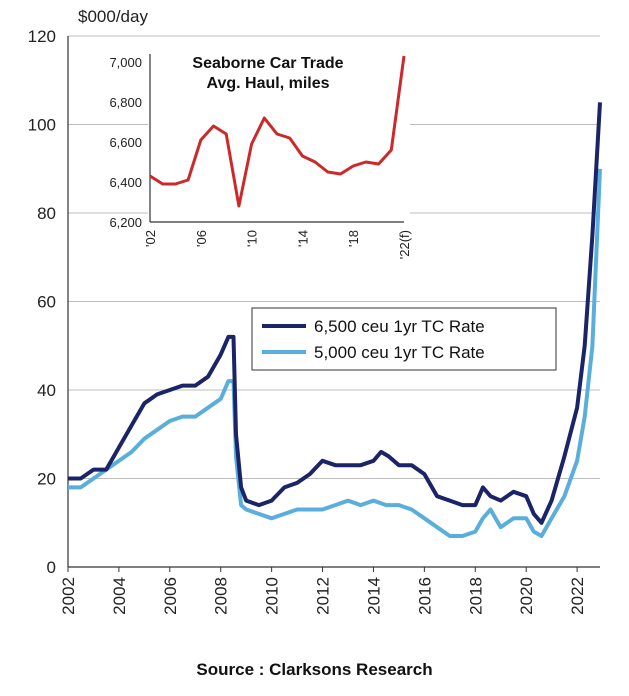 This screenshot has width=629, height=696. I want to click on x-tick-label: 2002, so click(68, 596).